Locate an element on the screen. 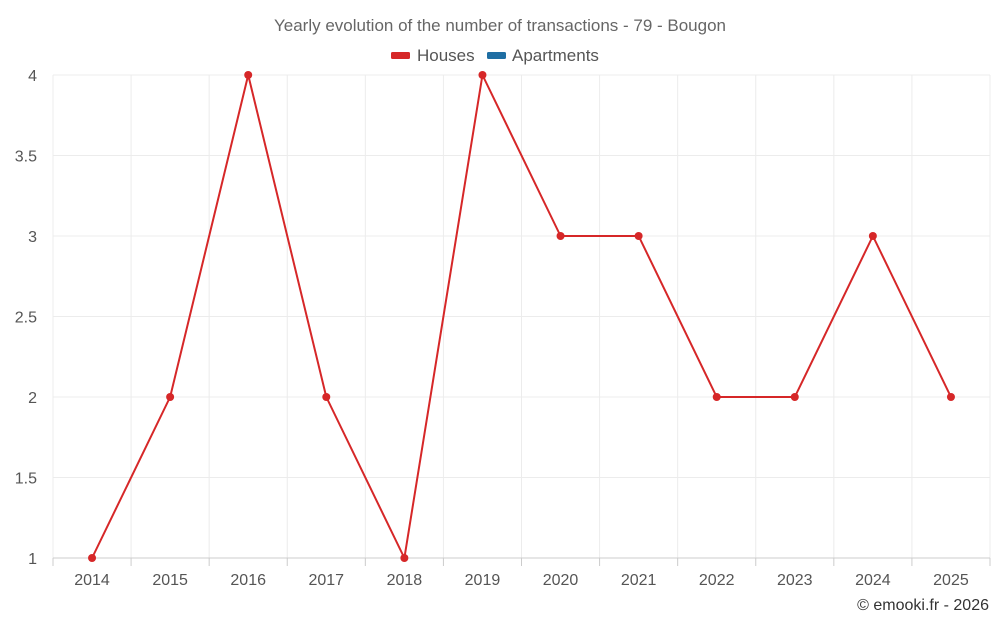 This screenshot has width=1000, height=625. data-point-houses-2025 is located at coordinates (950, 397).